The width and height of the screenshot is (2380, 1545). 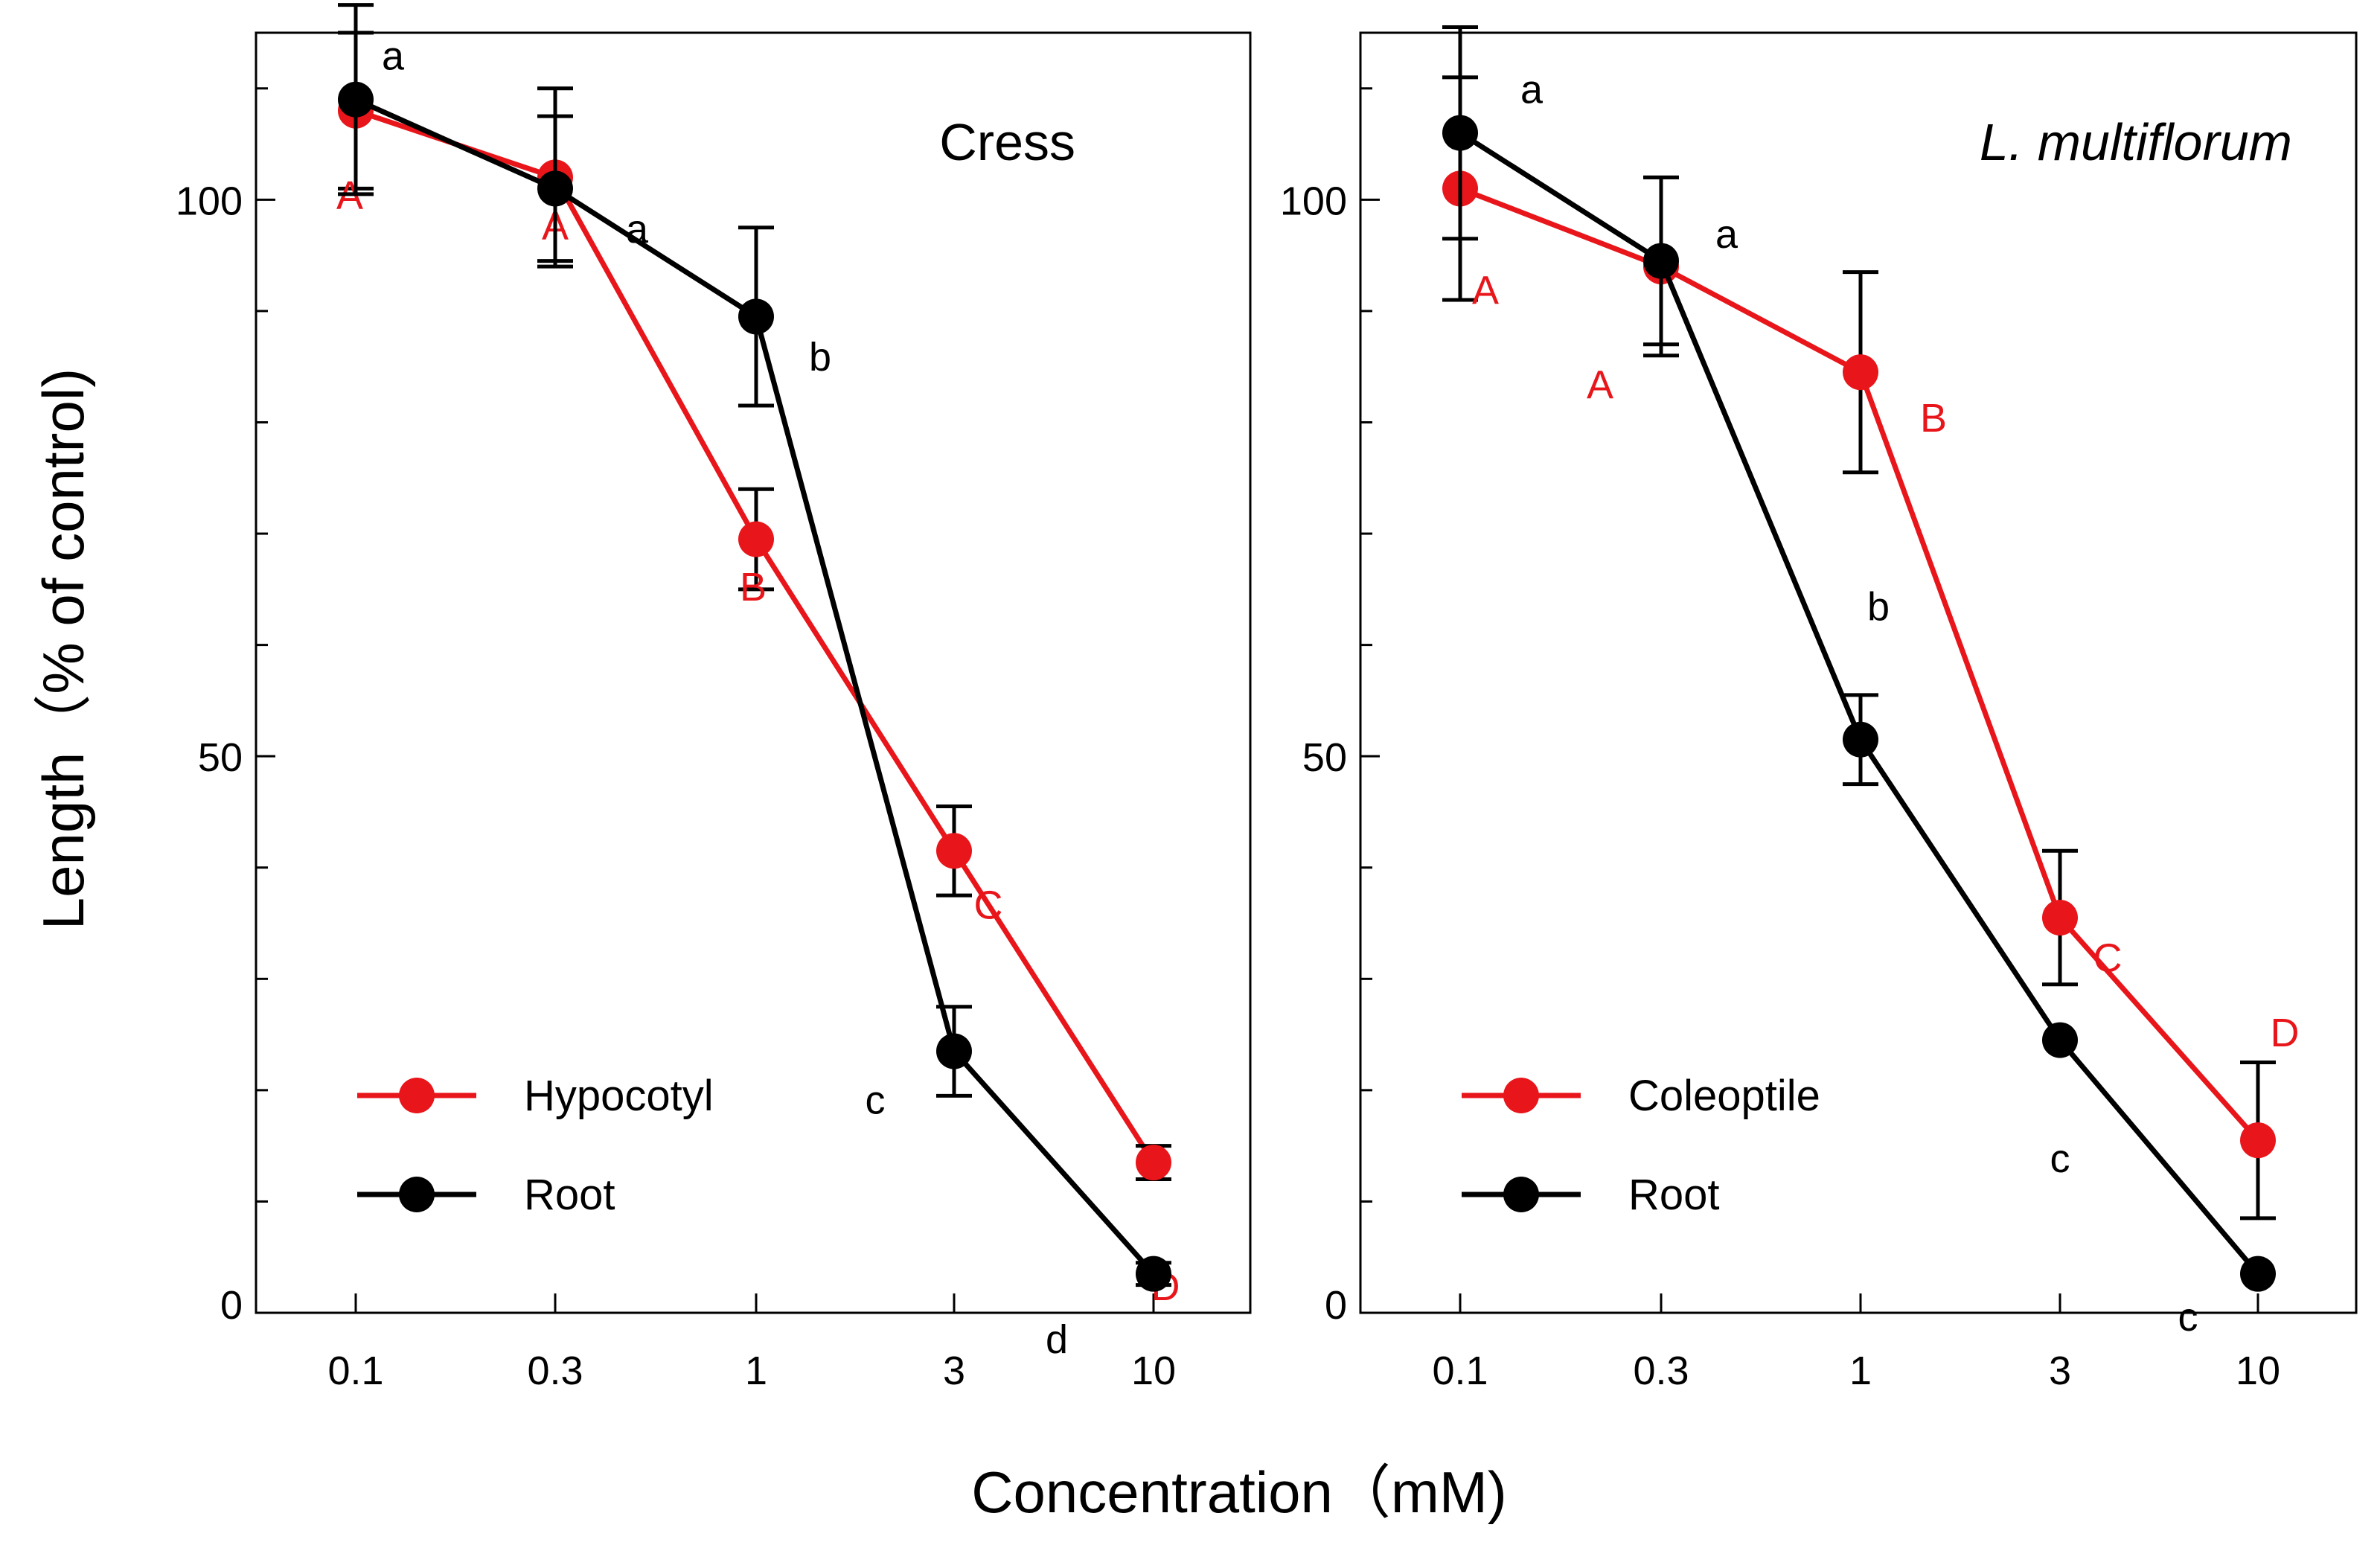 What do you see at coordinates (63, 649) in the screenshot?
I see `y-axis-title: Length（% of control)` at bounding box center [63, 649].